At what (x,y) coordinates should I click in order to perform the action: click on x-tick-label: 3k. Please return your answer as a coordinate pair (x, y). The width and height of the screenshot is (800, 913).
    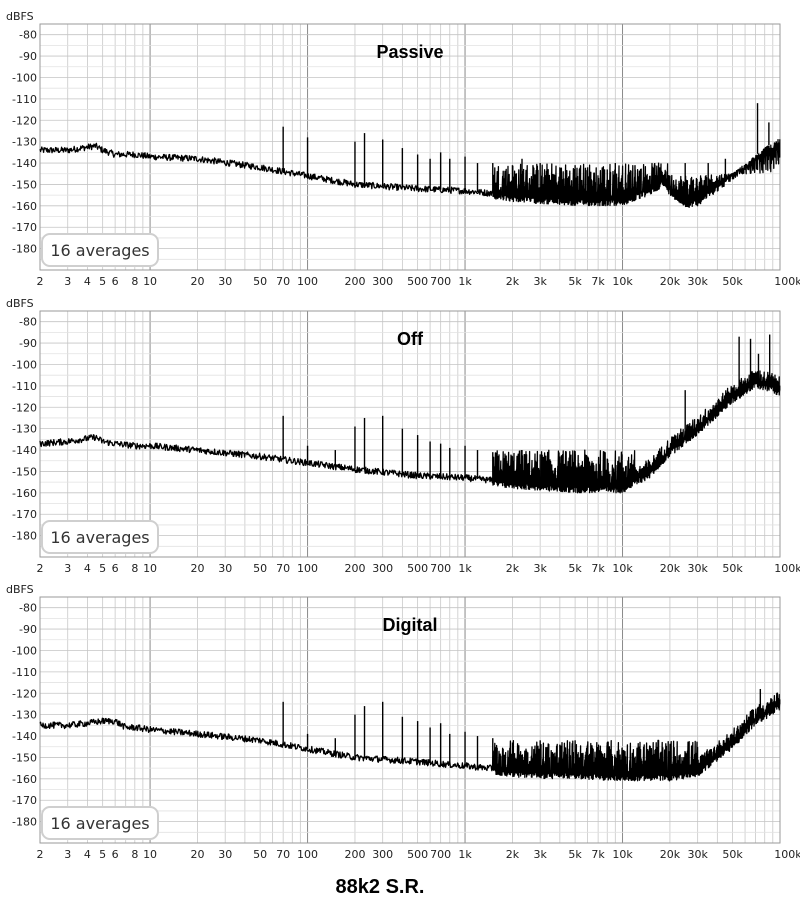
    Looking at the image, I should click on (540, 281).